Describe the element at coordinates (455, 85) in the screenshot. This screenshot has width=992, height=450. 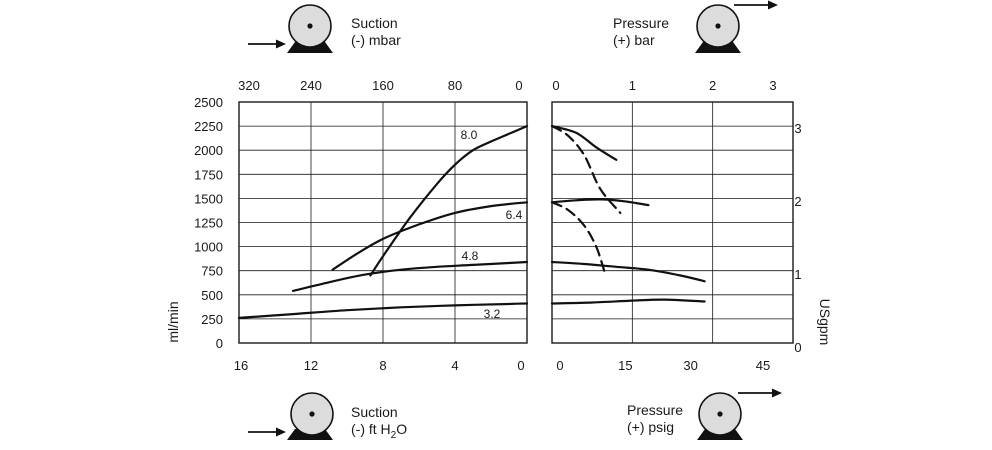
I see `mbar-tick-label: 80` at that location.